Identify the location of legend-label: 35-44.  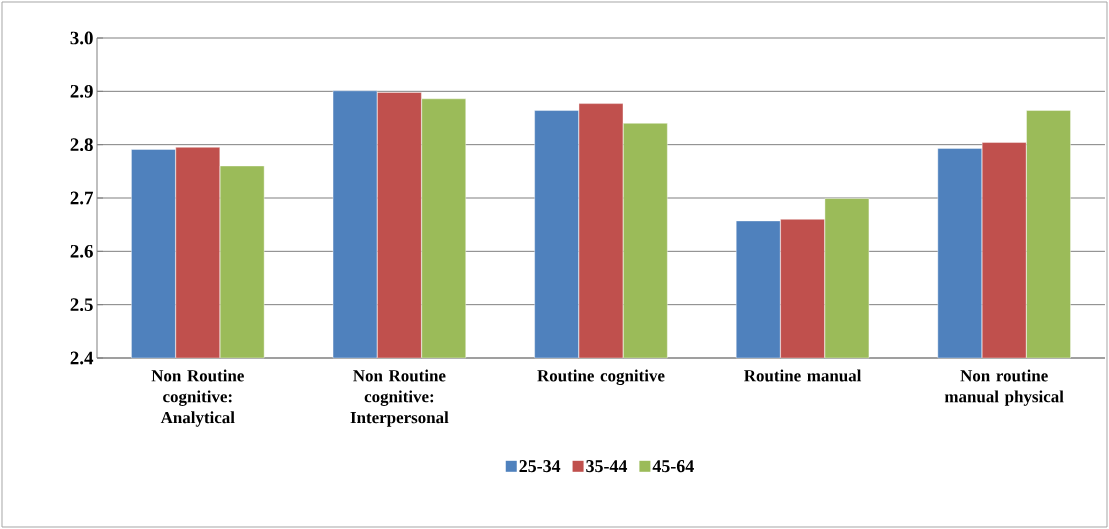
(607, 466).